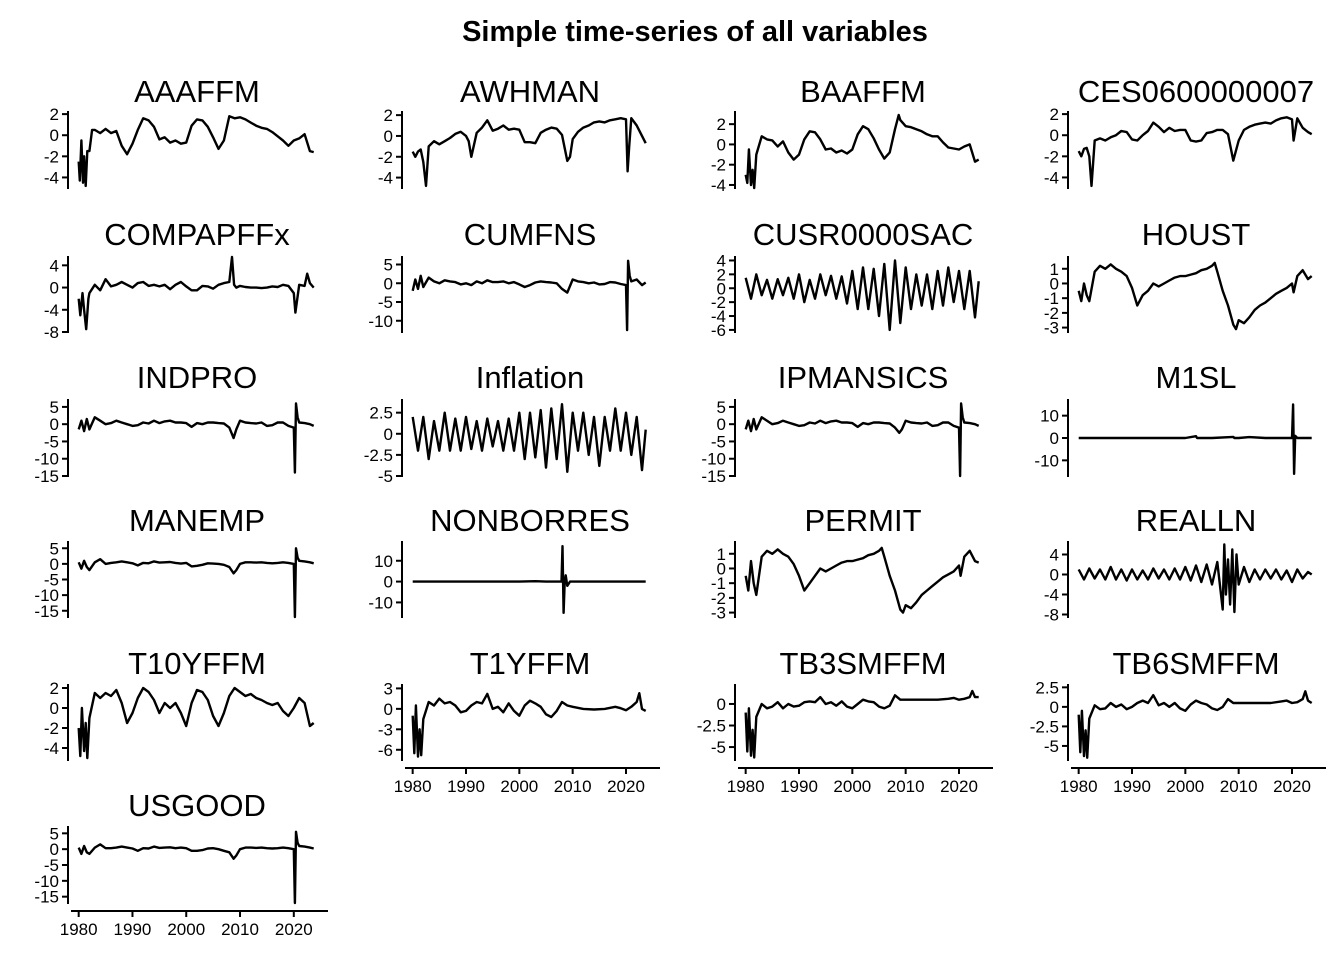 The height and width of the screenshot is (960, 1344). I want to click on panel-realln: REALLN 40-4-8, so click(1178, 564).